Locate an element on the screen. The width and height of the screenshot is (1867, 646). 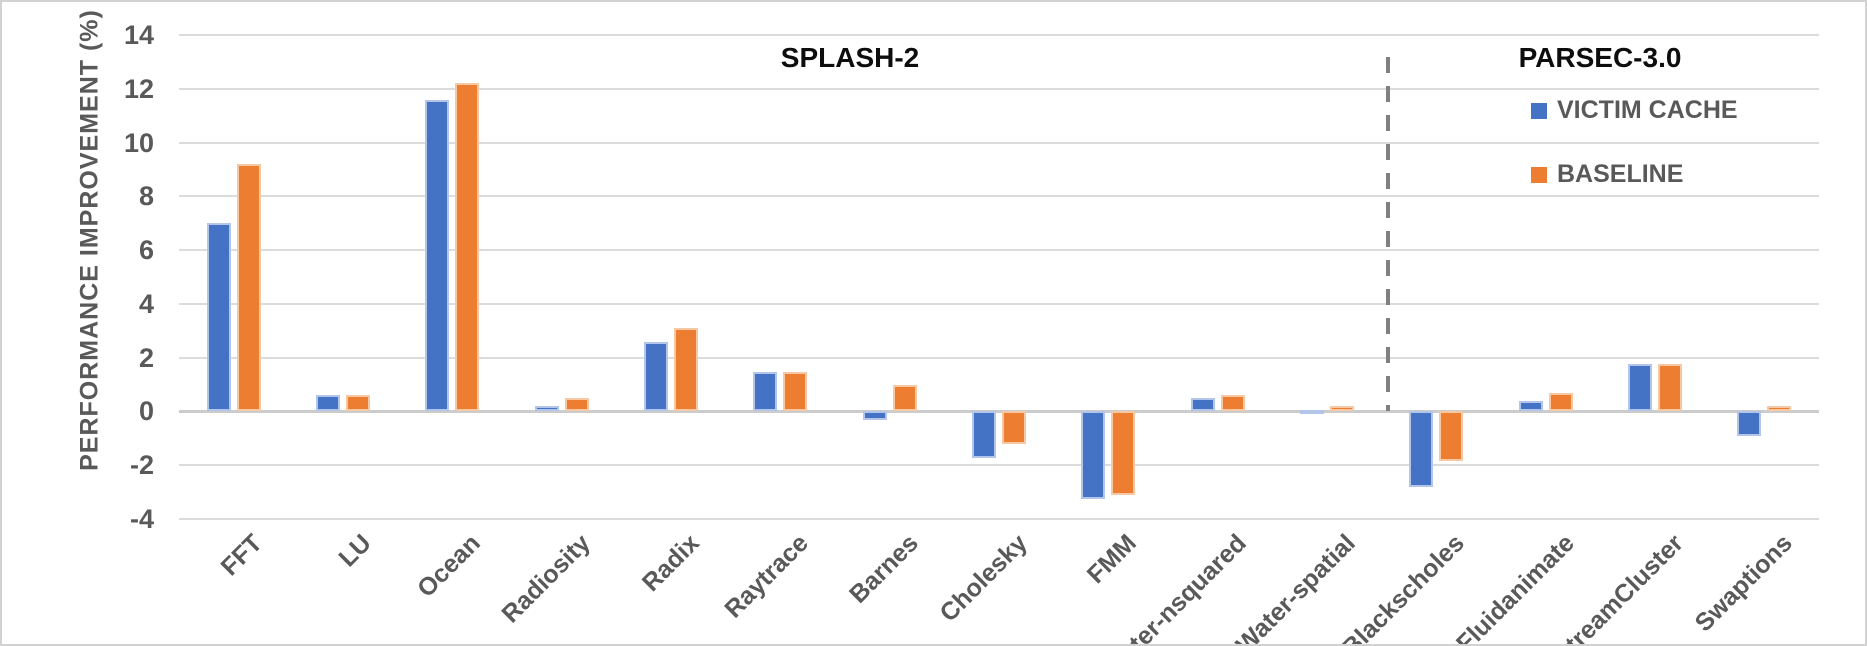
bar-baseline-streamcluster is located at coordinates (1670, 388).